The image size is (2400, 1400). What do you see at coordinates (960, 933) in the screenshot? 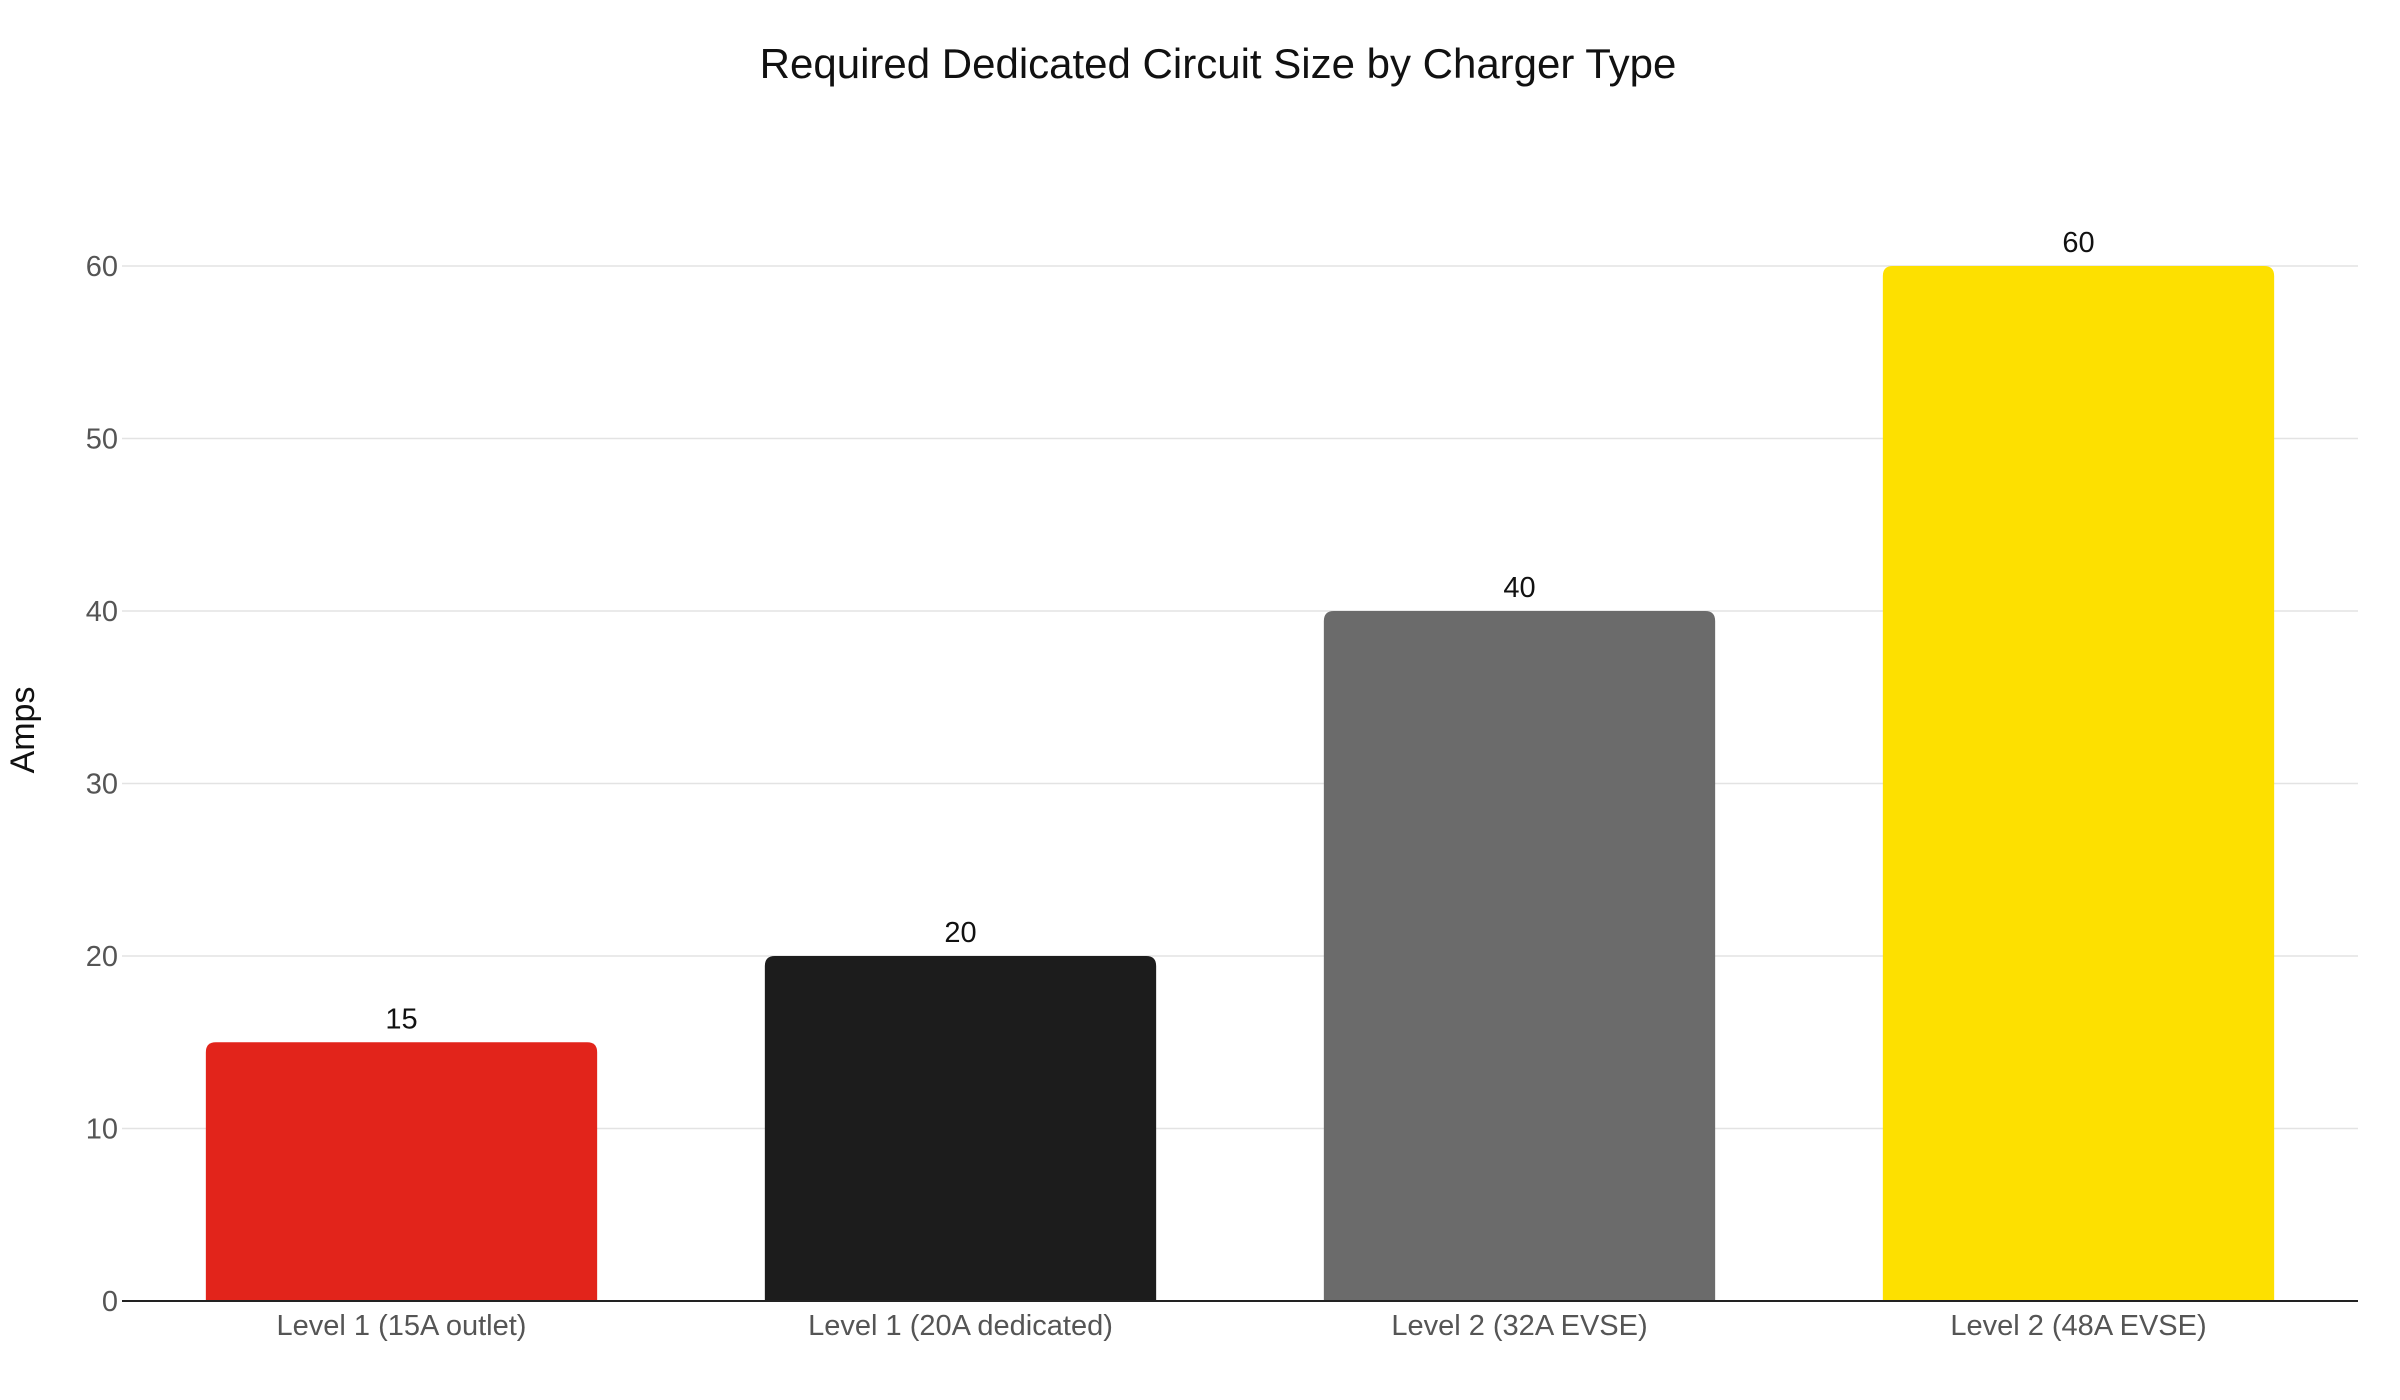
I see `bar-value-label: 20` at bounding box center [960, 933].